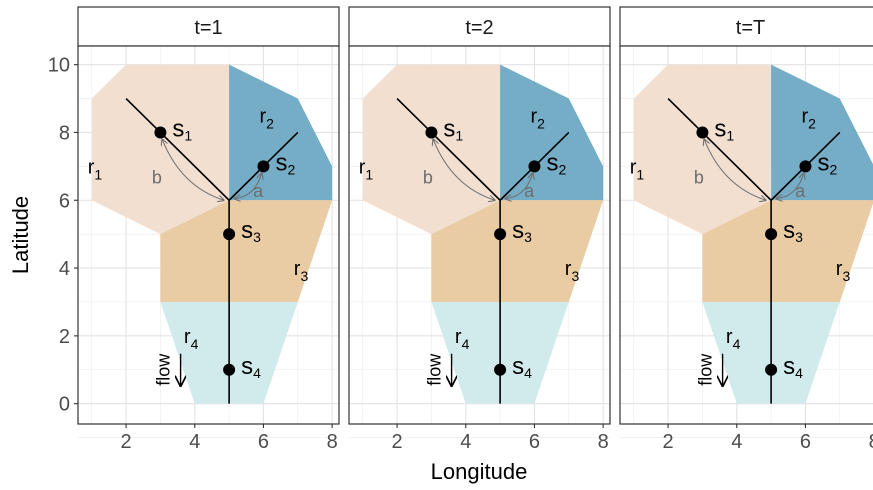 Image resolution: width=873 pixels, height=490 pixels. What do you see at coordinates (64, 405) in the screenshot?
I see `y-tick-label: 0` at bounding box center [64, 405].